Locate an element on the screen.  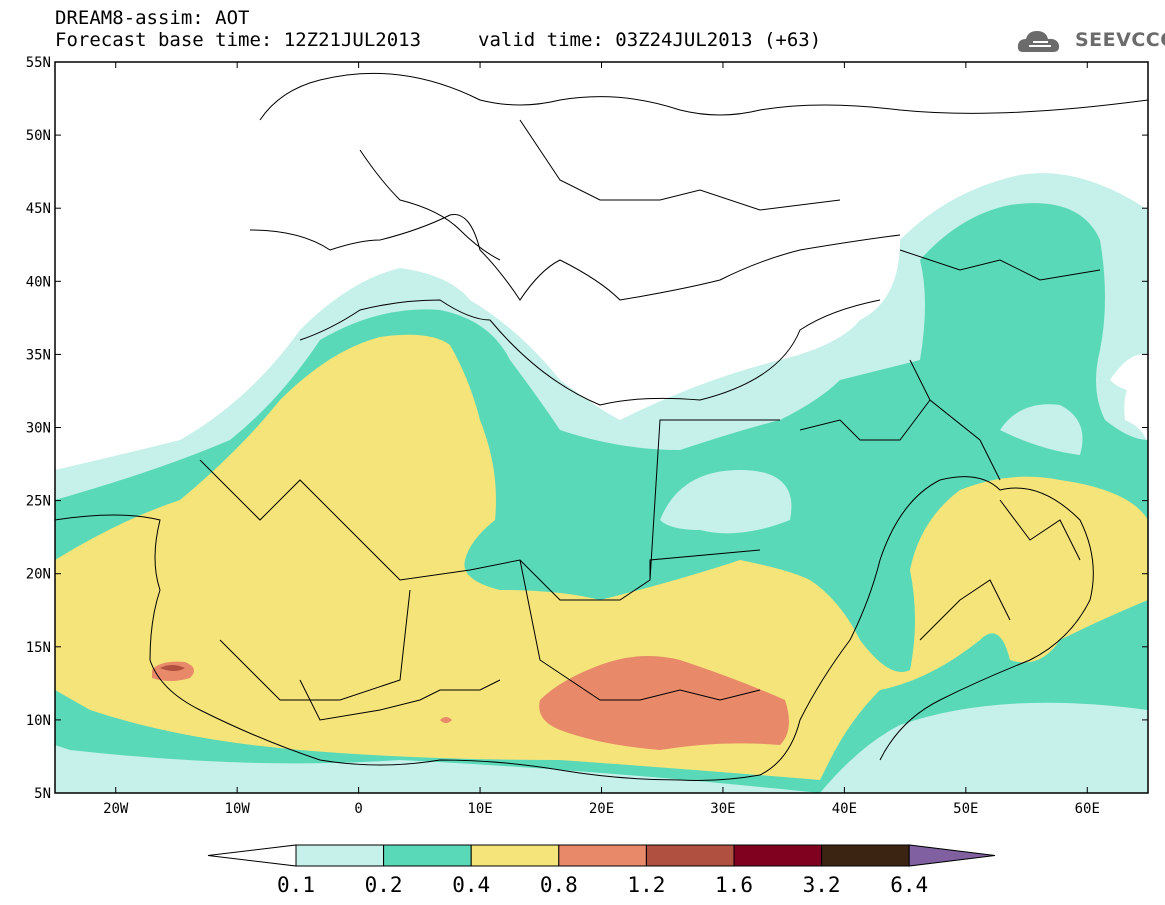
colorbar-min-arrow is located at coordinates (252, 855).